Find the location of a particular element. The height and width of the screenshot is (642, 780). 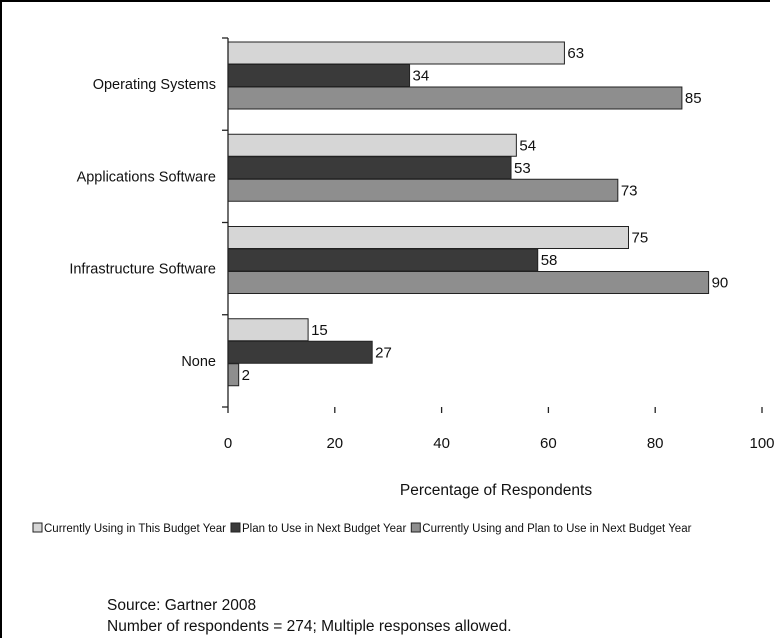

data-label-none-series-2: 27 is located at coordinates (383, 352).